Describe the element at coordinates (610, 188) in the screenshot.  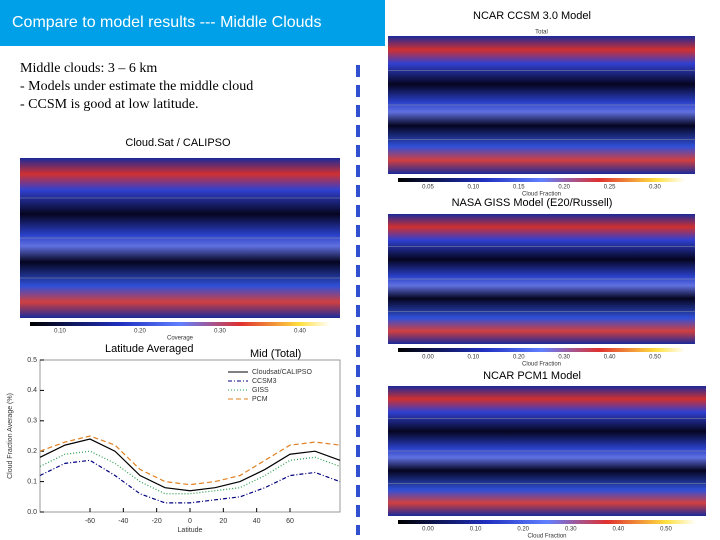
I see `colorbar-tick: 0.25` at that location.